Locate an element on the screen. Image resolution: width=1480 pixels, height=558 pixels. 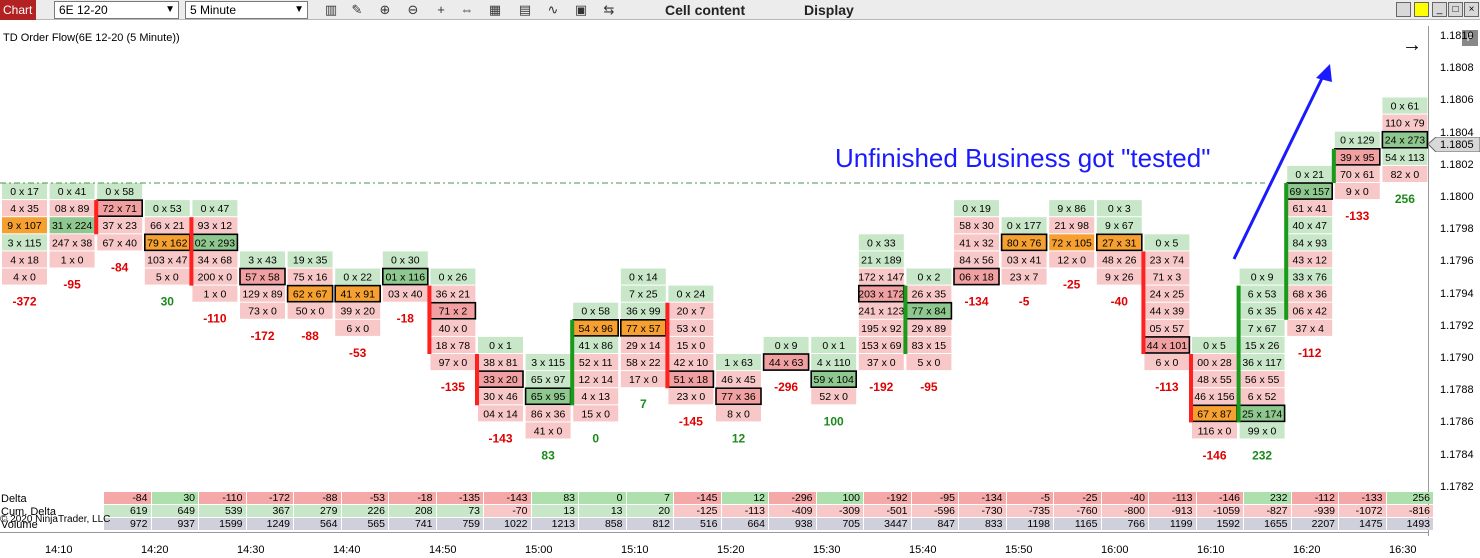
table-cell-cum-delta: -735 is located at coordinates (1029, 511).